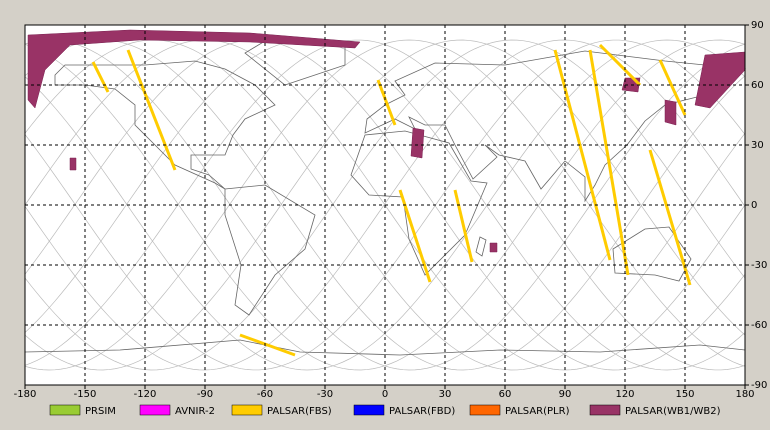 The image size is (770, 430). I want to click on north-america, so click(165, 125).